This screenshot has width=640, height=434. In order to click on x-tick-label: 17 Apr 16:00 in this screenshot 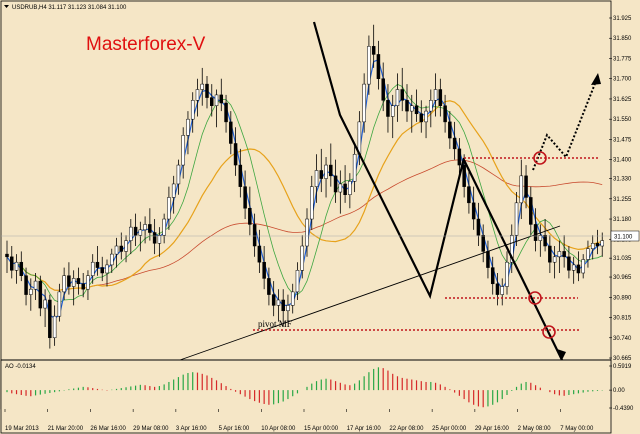, I will do `click(364, 429)`.